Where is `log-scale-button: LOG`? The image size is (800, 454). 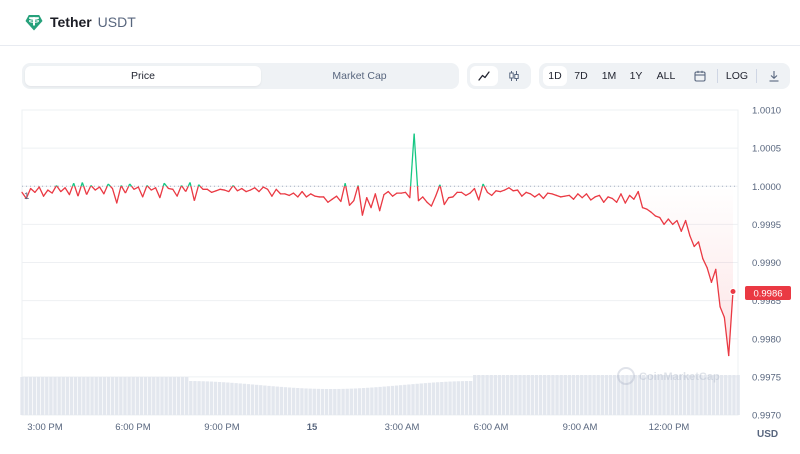 log-scale-button: LOG is located at coordinates (737, 76).